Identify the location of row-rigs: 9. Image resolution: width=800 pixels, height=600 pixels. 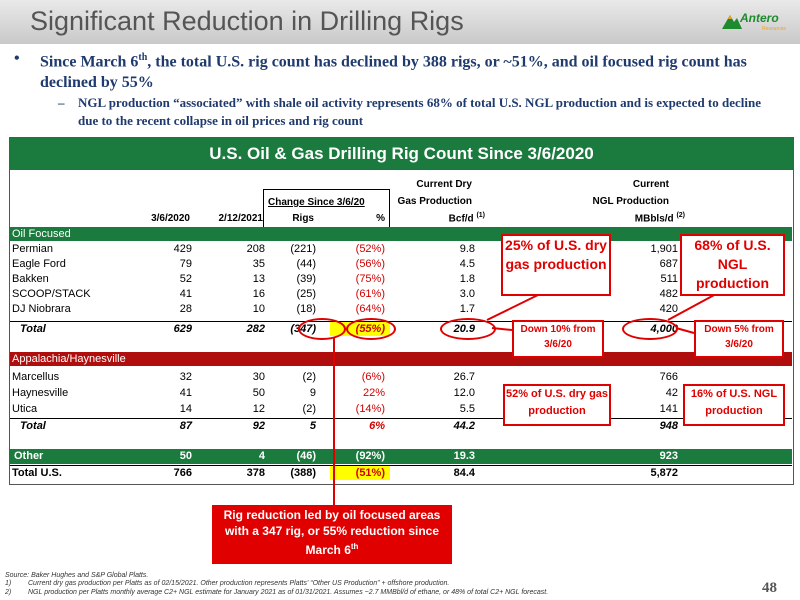
(312, 393).